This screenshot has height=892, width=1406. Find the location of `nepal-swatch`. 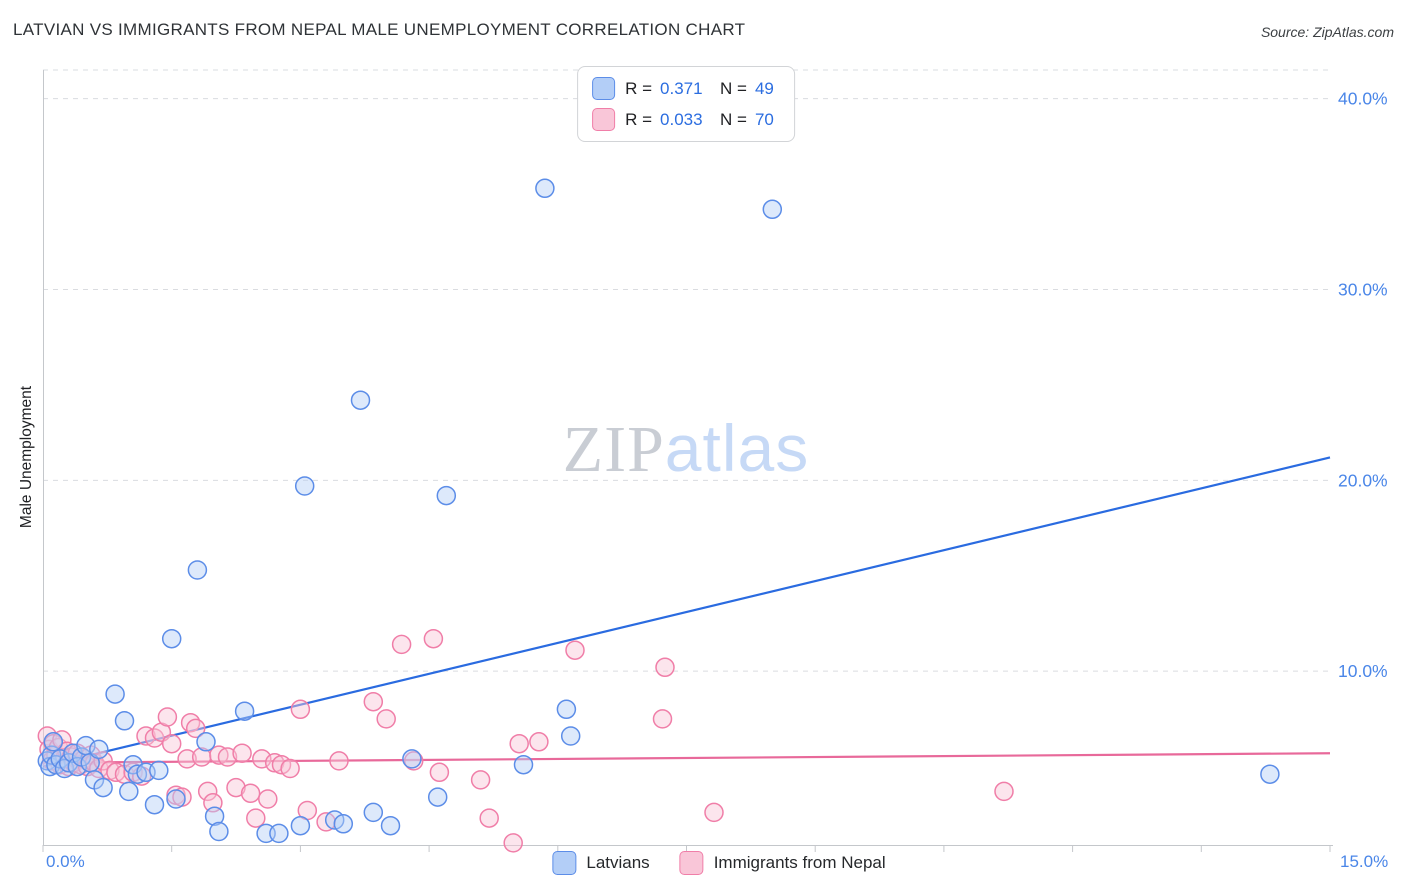

nepal-swatch is located at coordinates (604, 119).